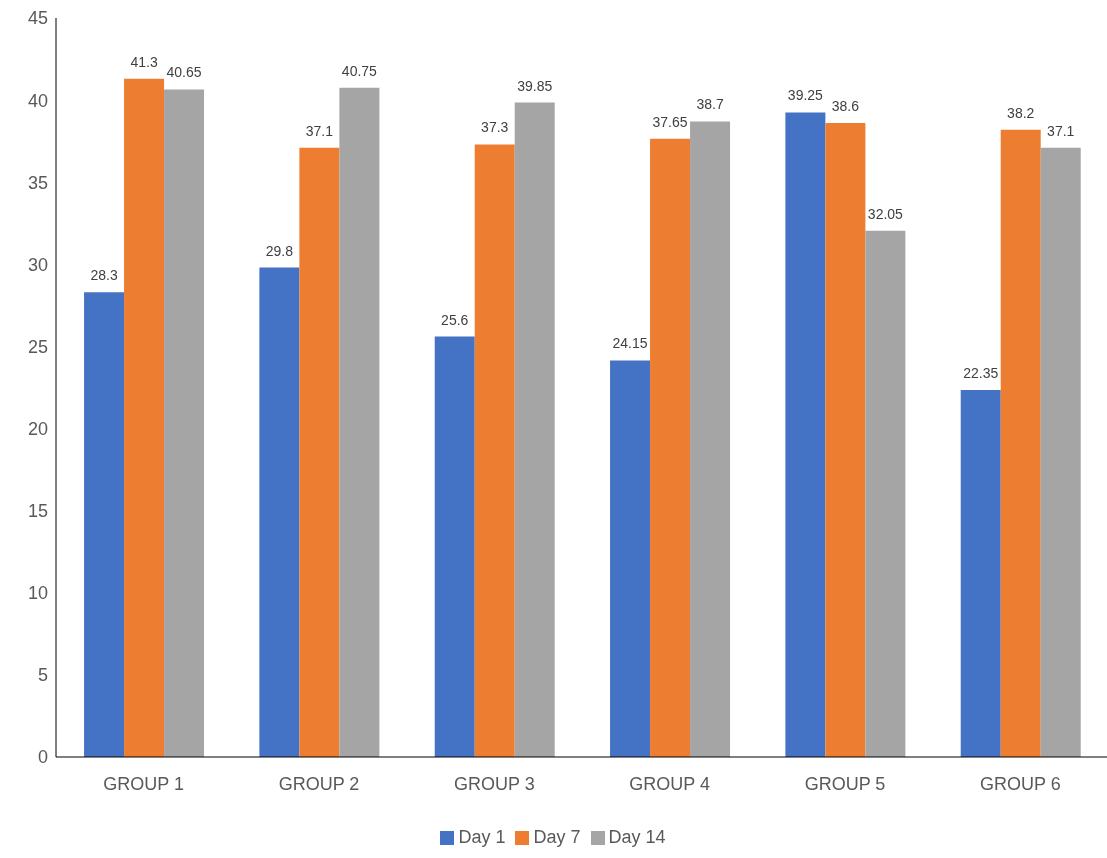  I want to click on data-label: 28.3, so click(104, 275).